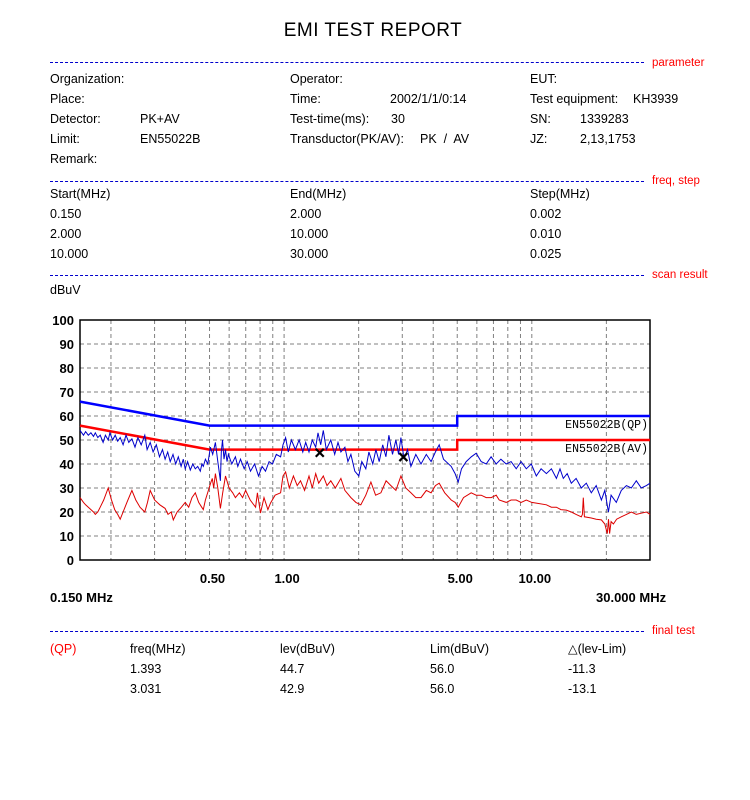  I want to click on y-tick-label: 50, so click(66, 440).